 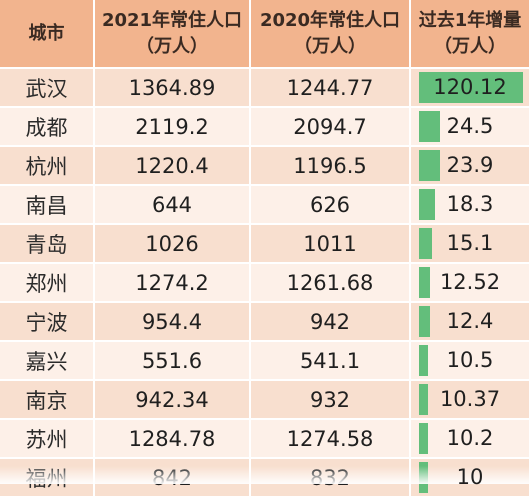 I want to click on header-increase: 过去1年增量 （万人）, so click(x=470, y=34).